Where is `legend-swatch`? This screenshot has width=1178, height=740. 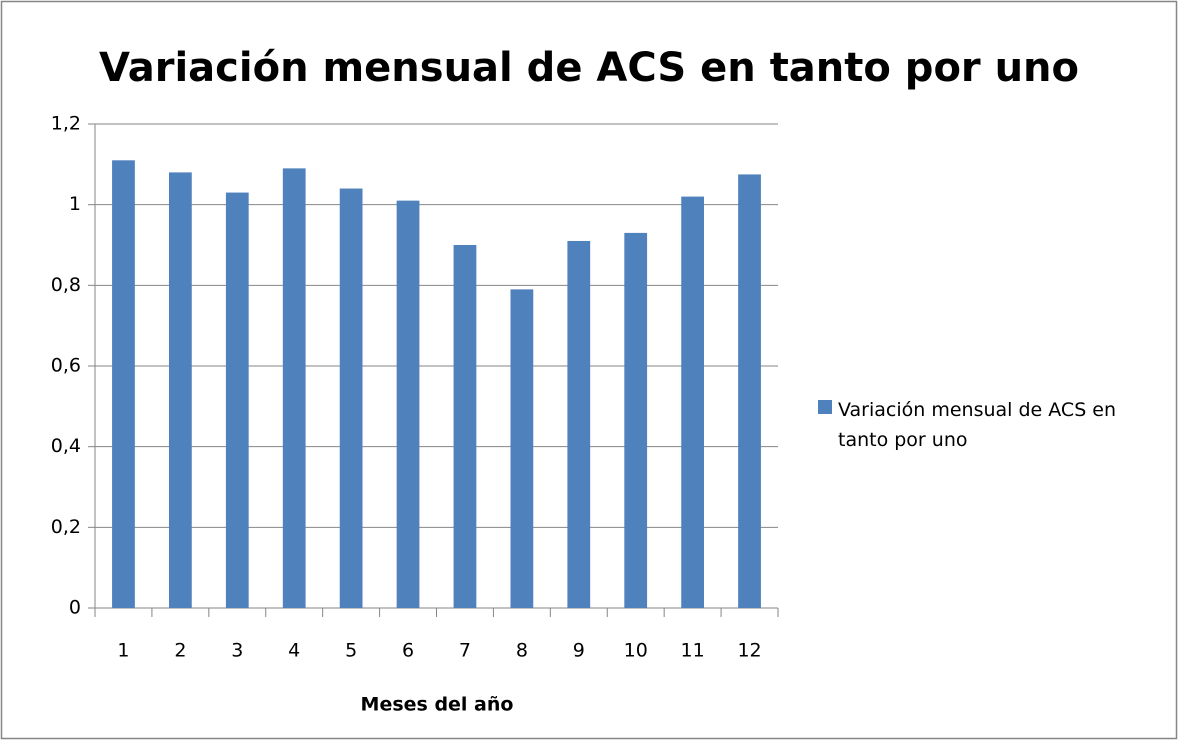
legend-swatch is located at coordinates (825, 407).